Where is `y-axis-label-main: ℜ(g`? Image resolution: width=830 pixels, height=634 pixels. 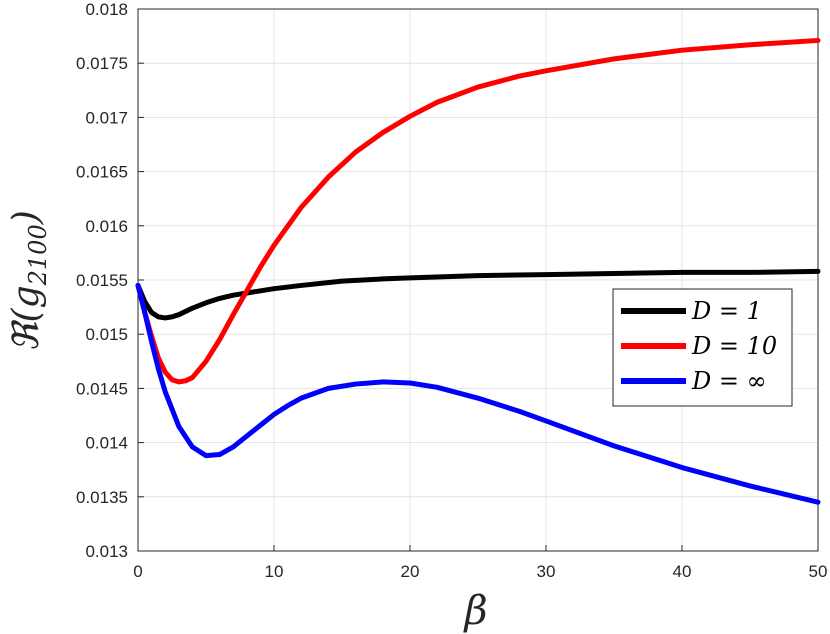 y-axis-label-main: ℜ(g is located at coordinates (26, 318).